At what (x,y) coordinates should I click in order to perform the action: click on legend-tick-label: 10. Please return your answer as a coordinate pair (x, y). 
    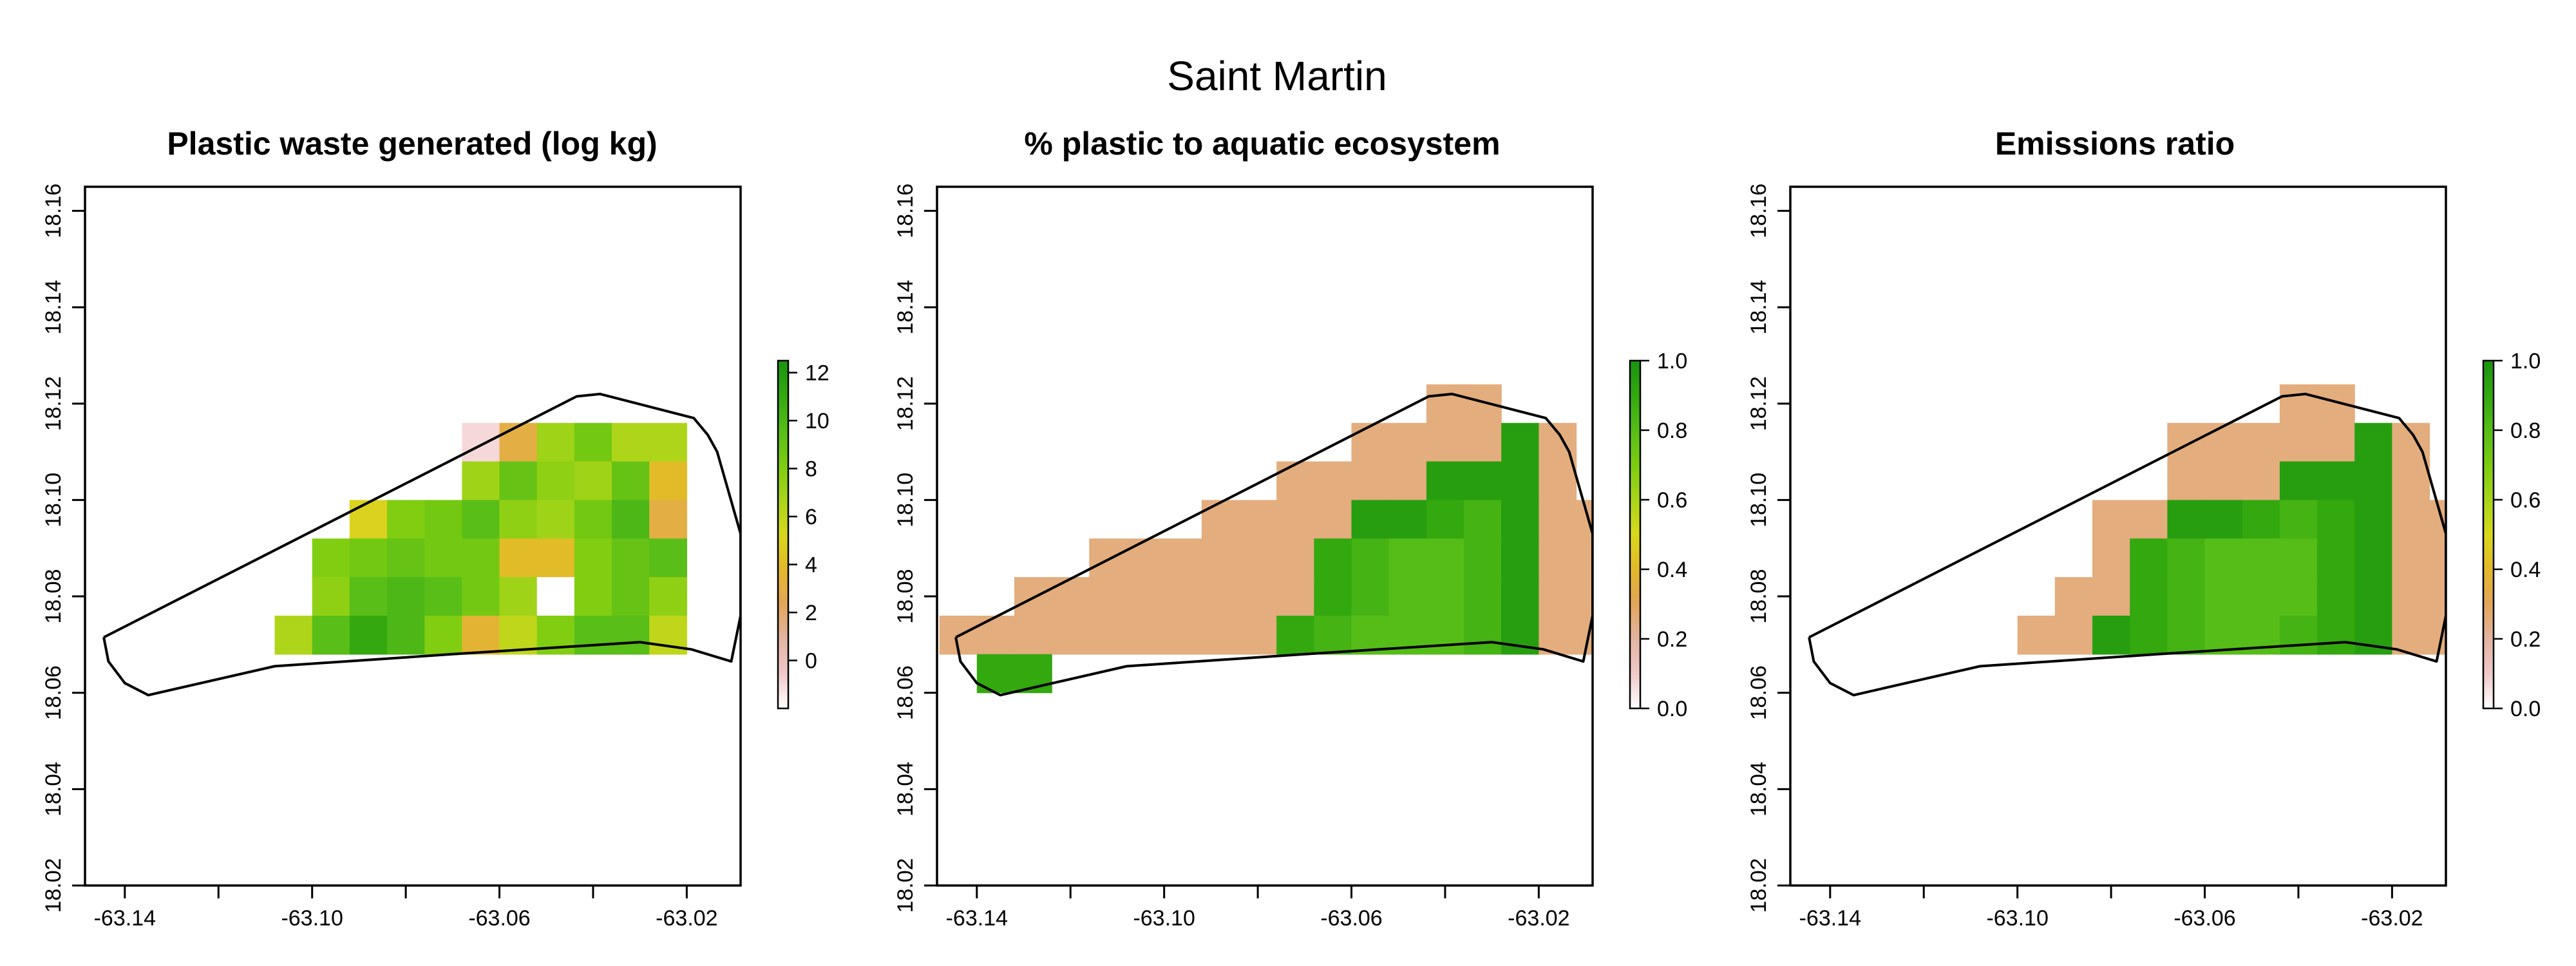
    Looking at the image, I should click on (817, 421).